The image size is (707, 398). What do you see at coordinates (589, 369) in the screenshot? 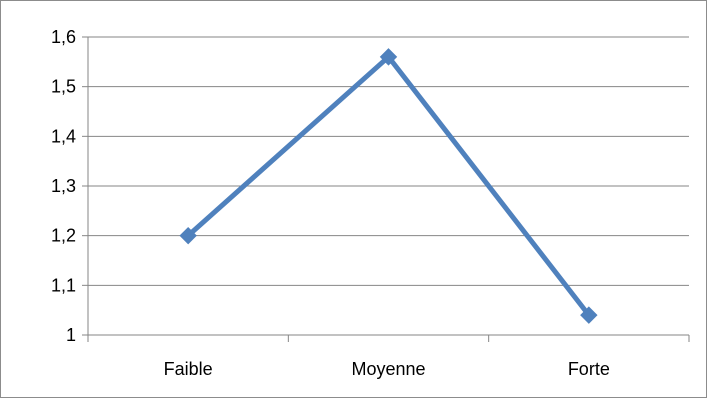
I see `x-tick-label: Forte` at bounding box center [589, 369].